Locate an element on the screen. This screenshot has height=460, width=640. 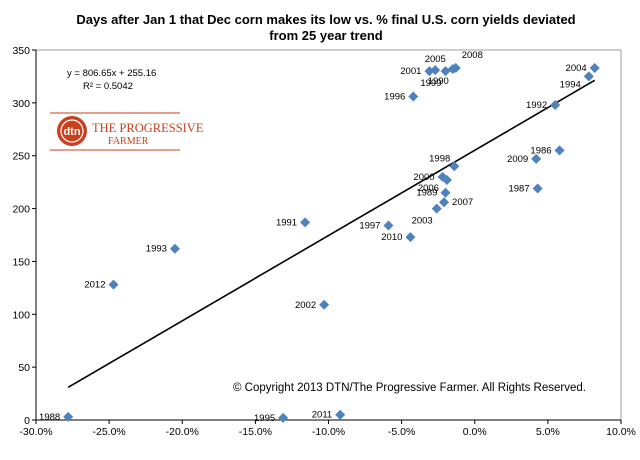
y-tick-label: 50 is located at coordinates (24, 368).